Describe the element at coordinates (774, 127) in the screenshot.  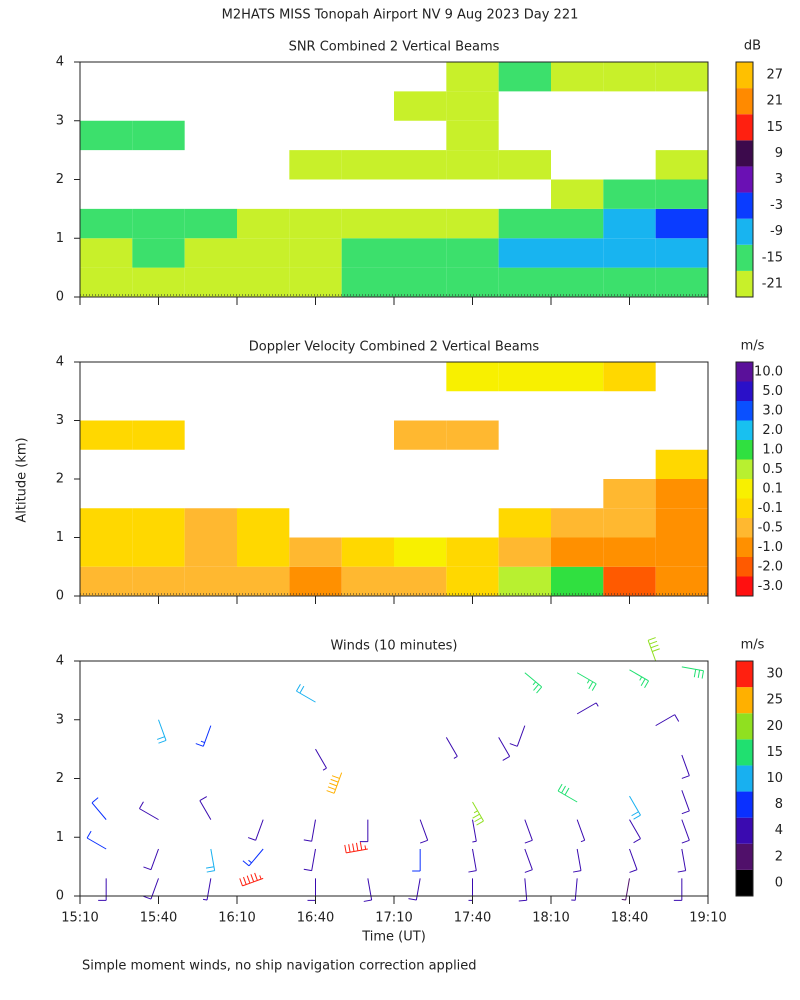
I see `colorbar-label: 15` at that location.